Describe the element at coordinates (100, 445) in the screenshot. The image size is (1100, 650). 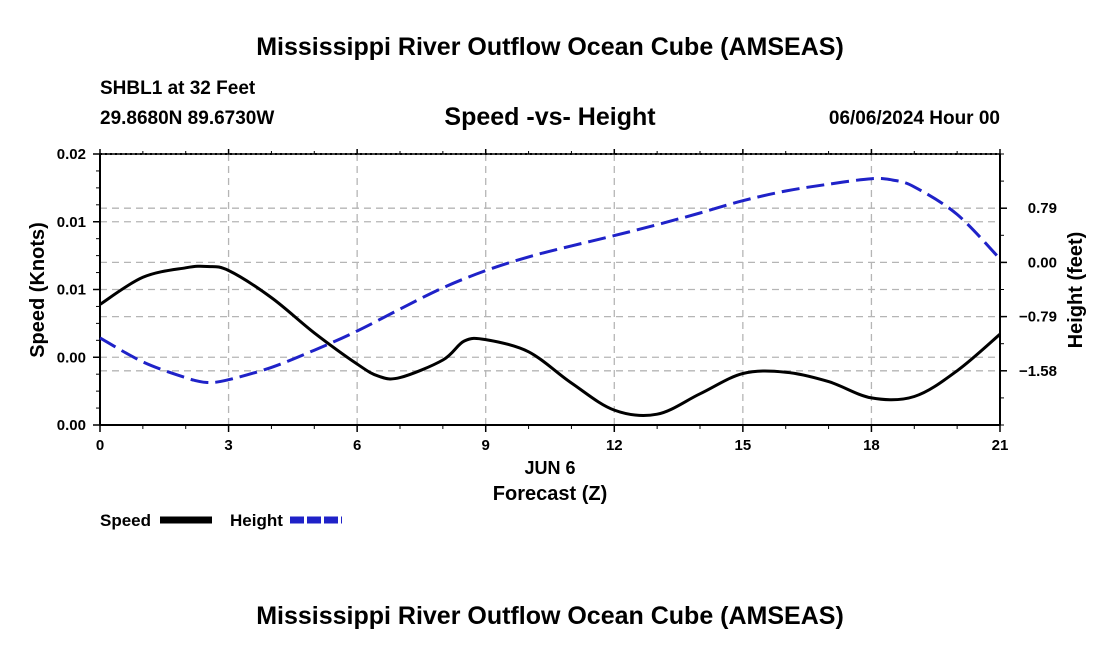
I see `x-tick-label: 0` at that location.